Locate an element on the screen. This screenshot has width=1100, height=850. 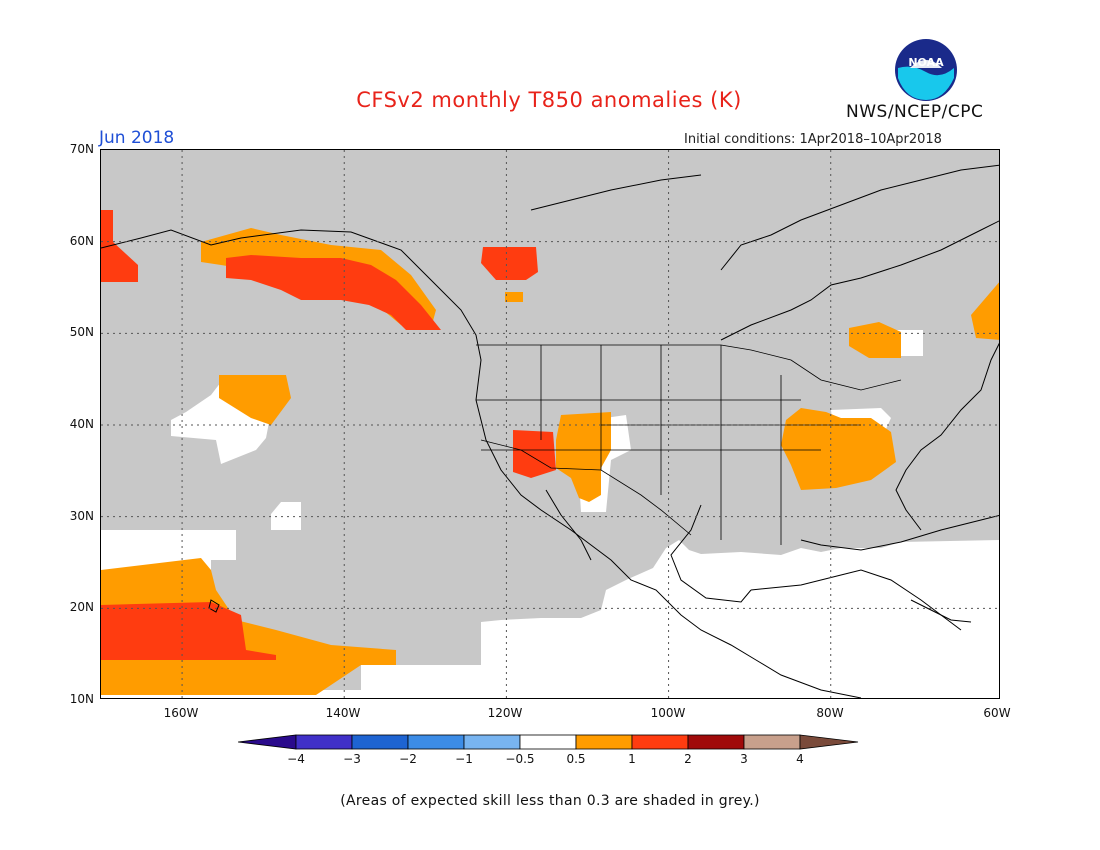
lon-label-120w: 120W is located at coordinates (505, 713).